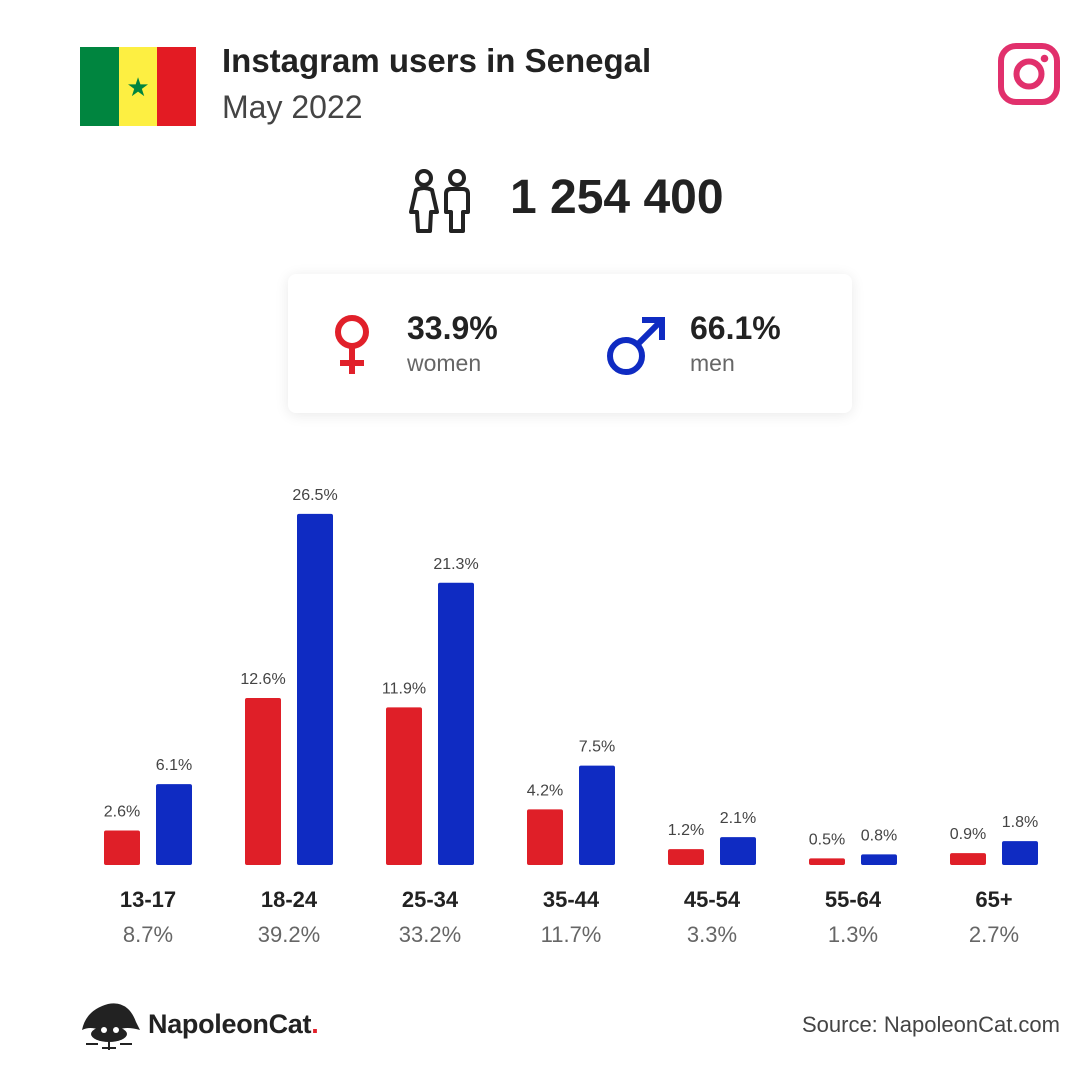 Image resolution: width=1080 pixels, height=1080 pixels. Describe the element at coordinates (99, 86) in the screenshot. I see `flag-stripe-green` at that location.